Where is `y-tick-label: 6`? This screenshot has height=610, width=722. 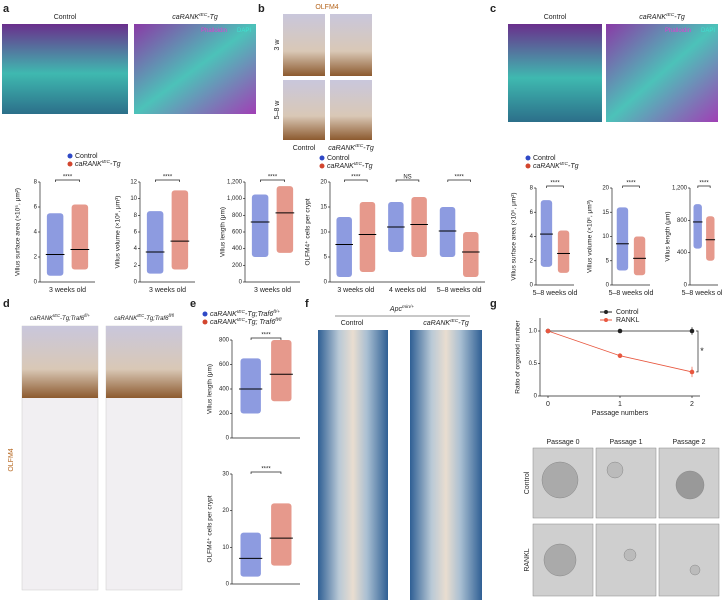
y-tick-label: 6 is located at coordinates (136, 233).